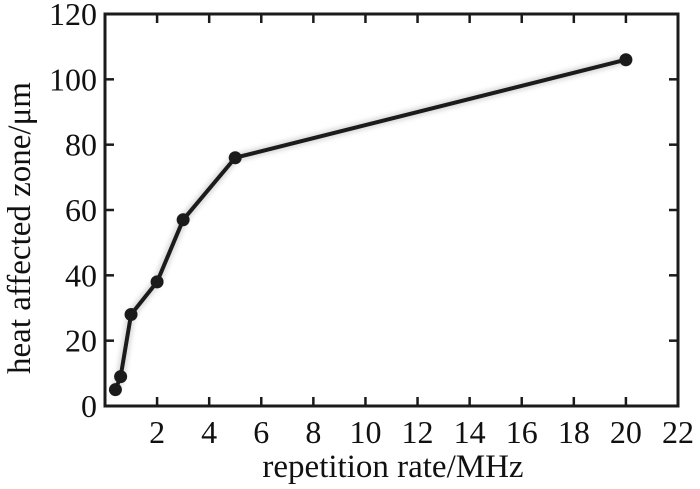 The width and height of the screenshot is (700, 489). I want to click on x-tick-label: 16, so click(522, 432).